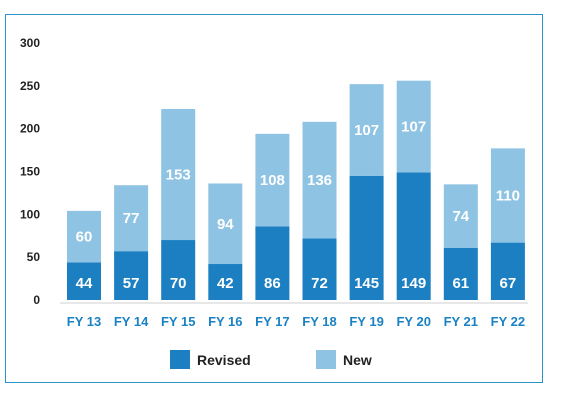  Describe the element at coordinates (178, 283) in the screenshot. I see `data-label-revised: 70` at that location.